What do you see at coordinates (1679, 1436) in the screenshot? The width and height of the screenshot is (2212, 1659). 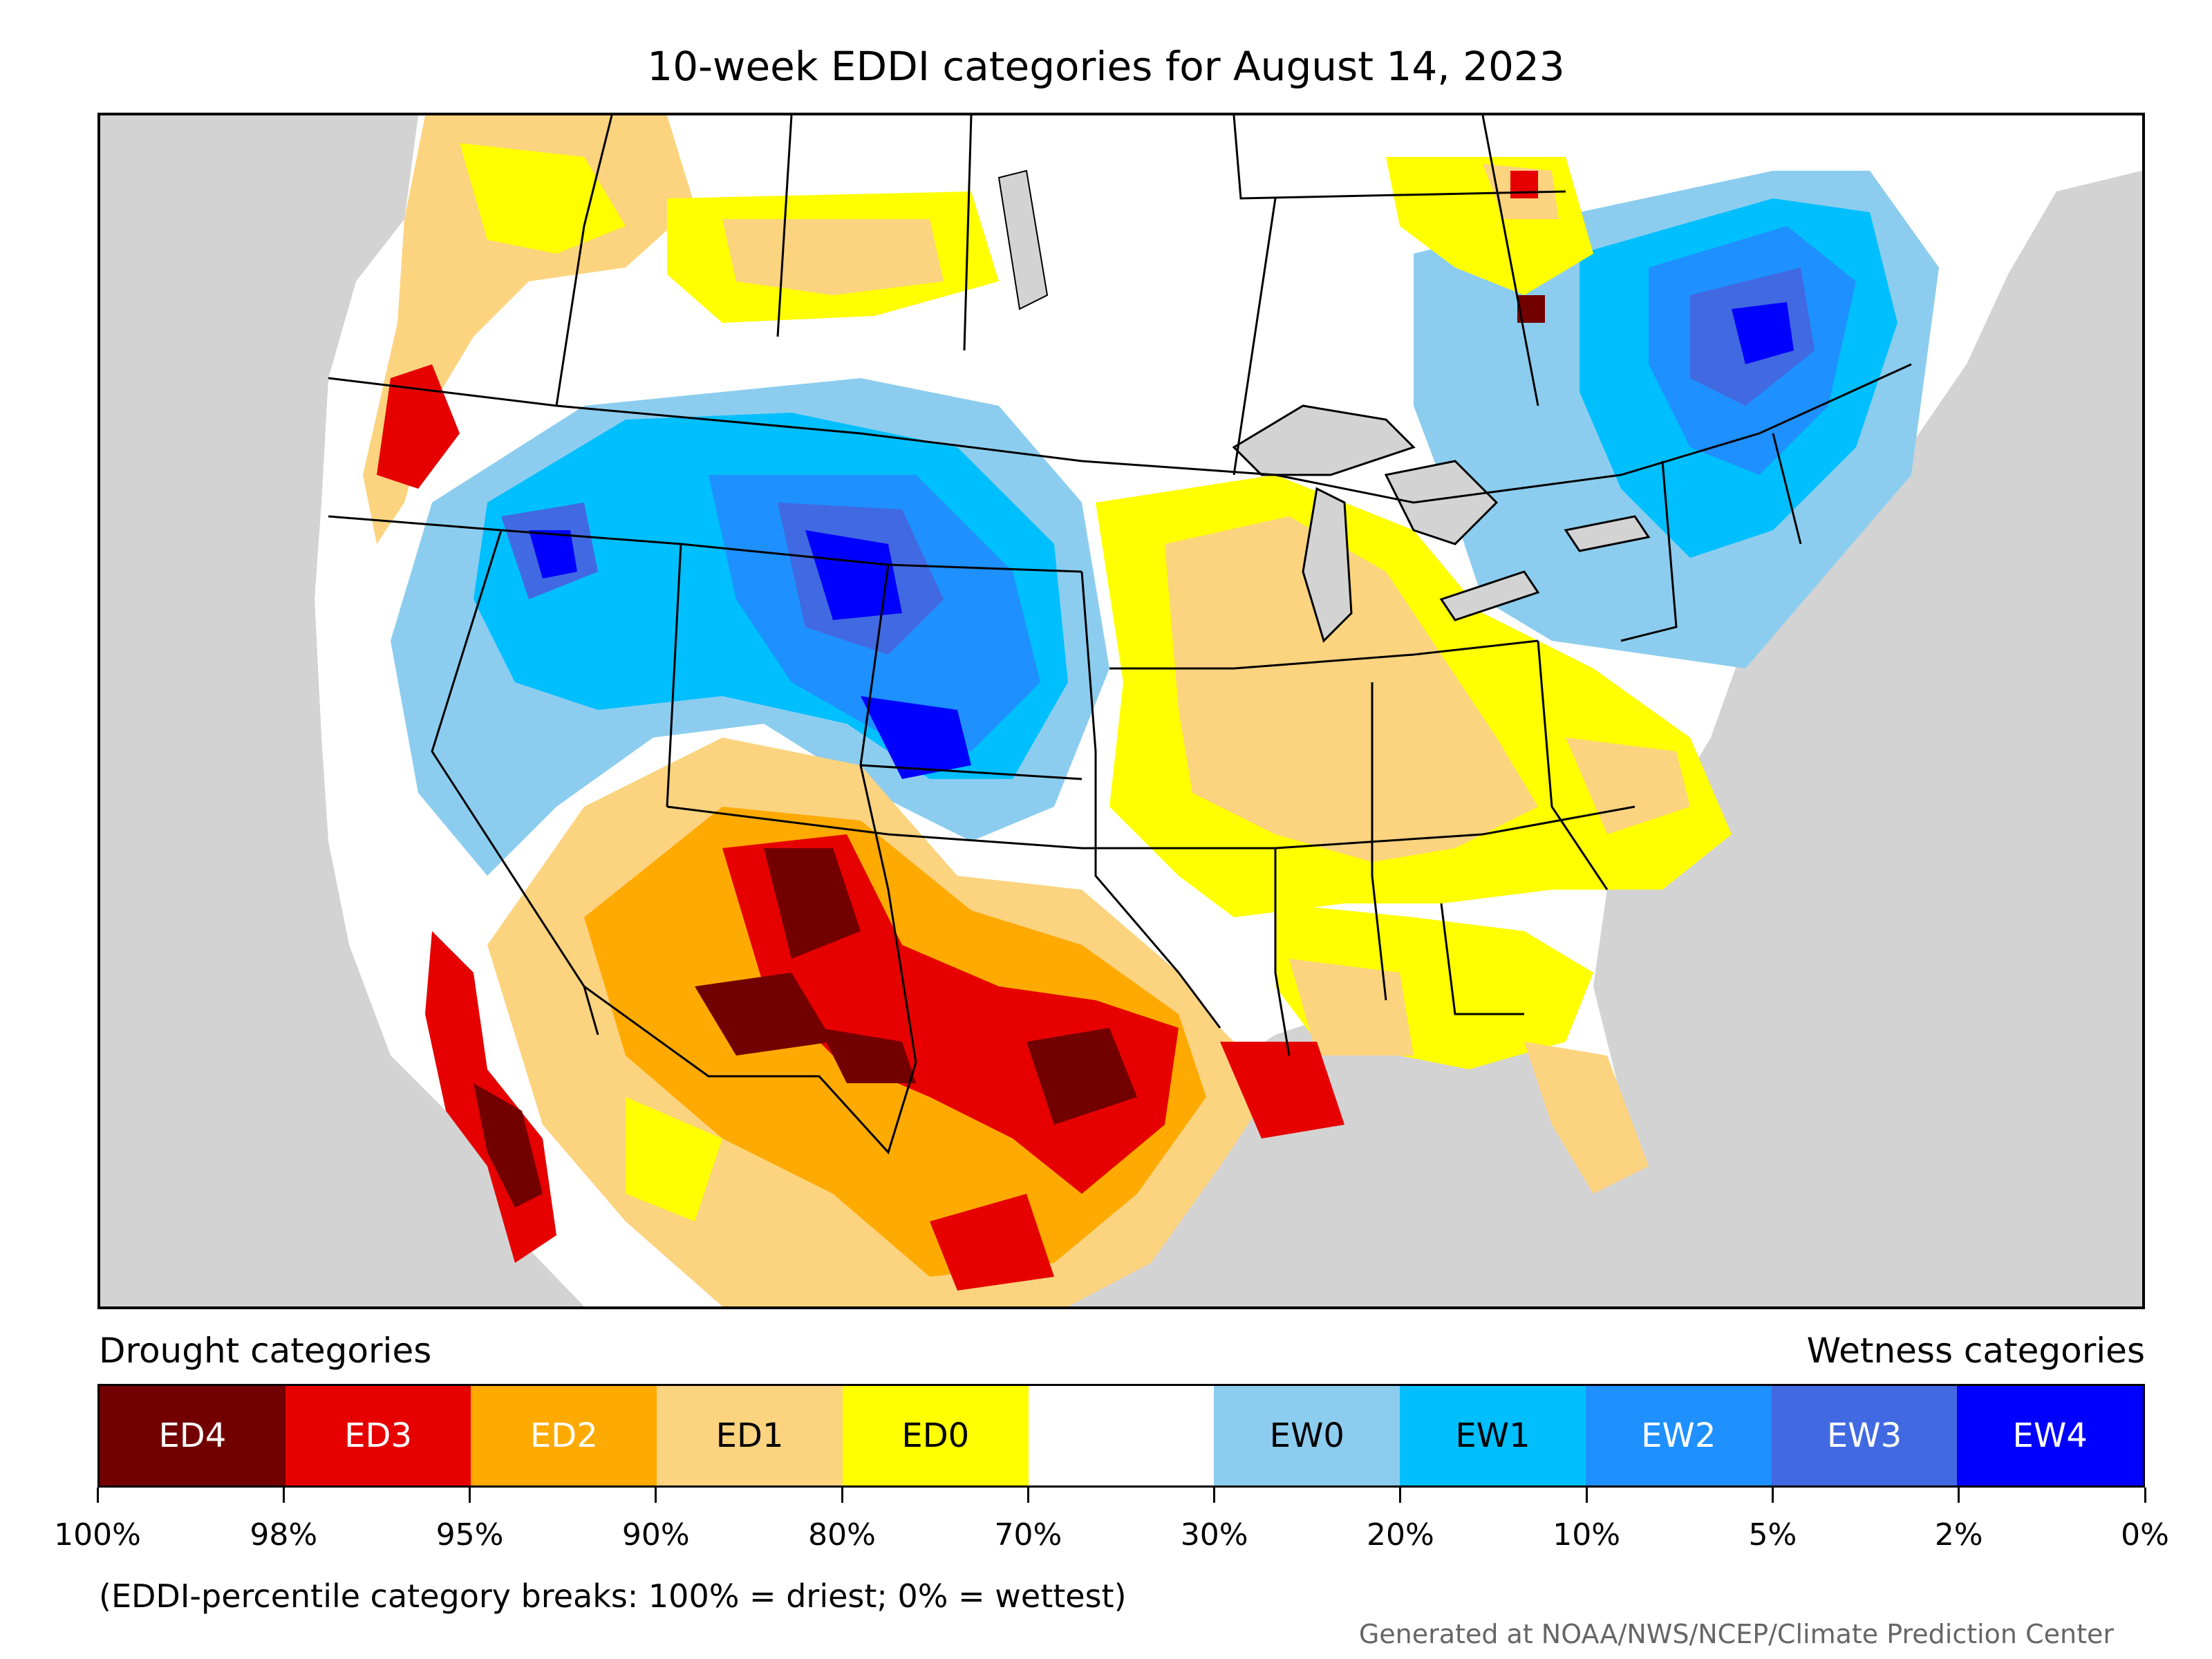 I see `colorbar-cell-ew2: EW2` at bounding box center [1679, 1436].